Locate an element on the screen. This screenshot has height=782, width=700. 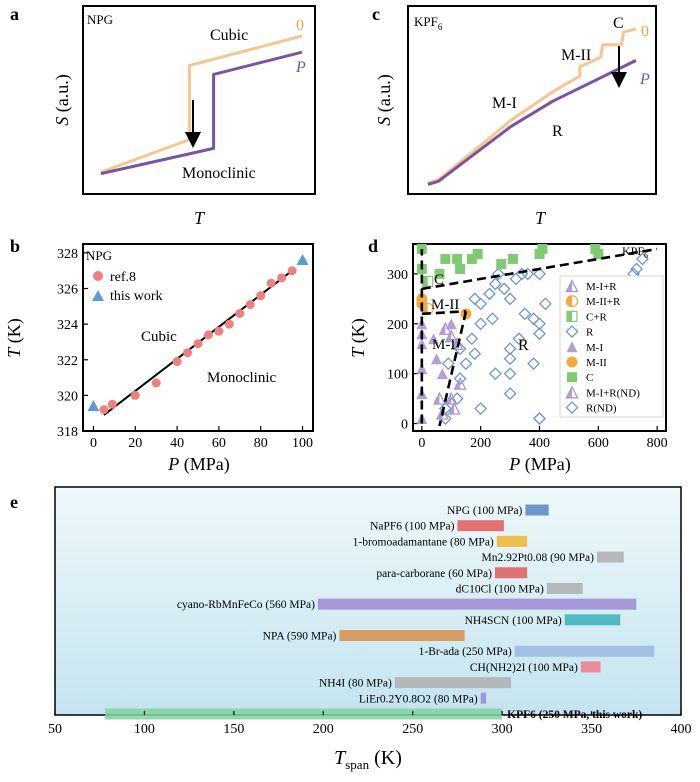
panel-d-point-m-i-r-nd--fill is located at coordinates (439, 414).